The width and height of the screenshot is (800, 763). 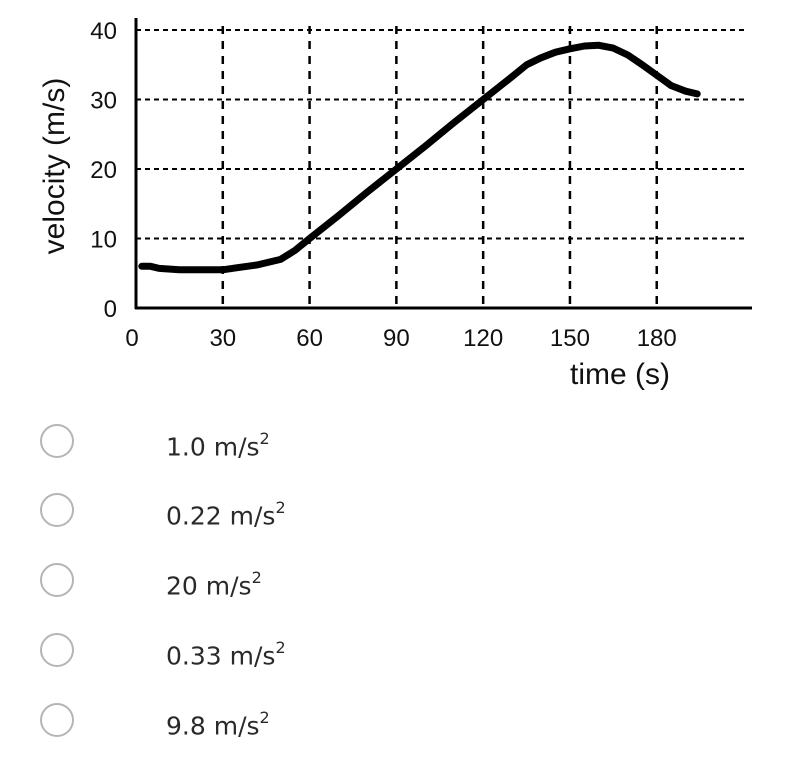 I want to click on x-tick-label: 120, so click(x=483, y=338).